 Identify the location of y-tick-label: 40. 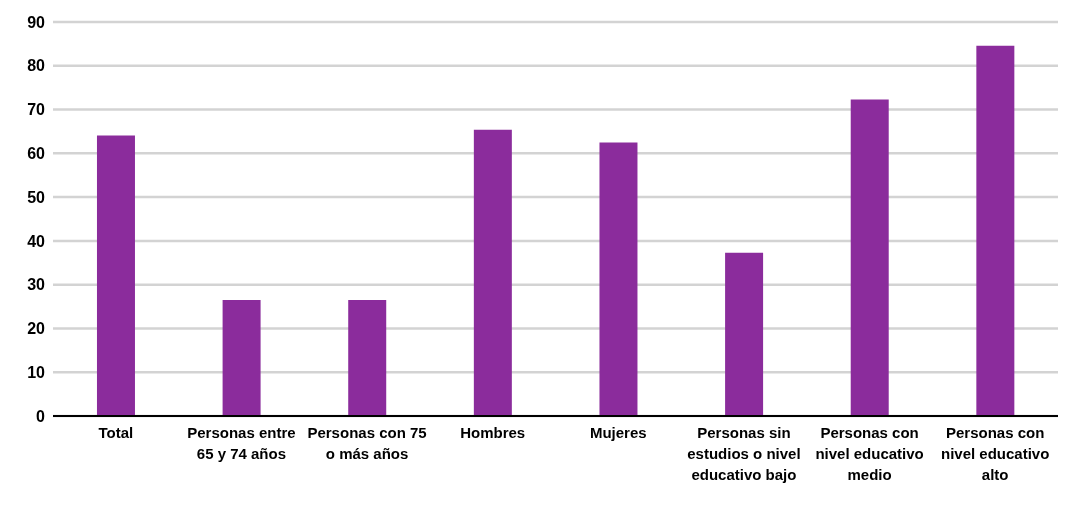
(36, 241).